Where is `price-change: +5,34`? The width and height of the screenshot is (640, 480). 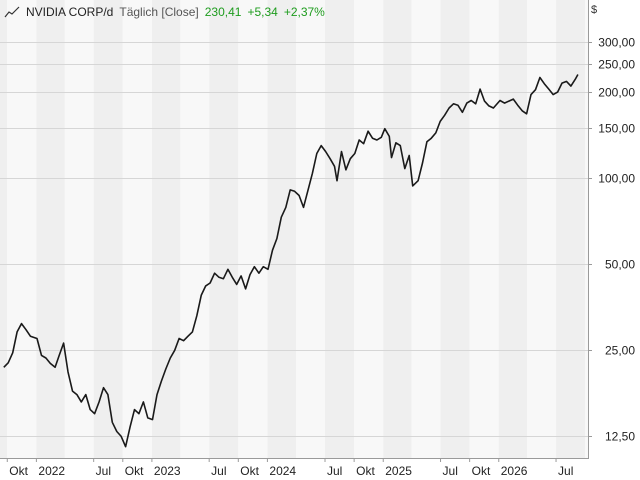
price-change: +5,34 is located at coordinates (262, 12).